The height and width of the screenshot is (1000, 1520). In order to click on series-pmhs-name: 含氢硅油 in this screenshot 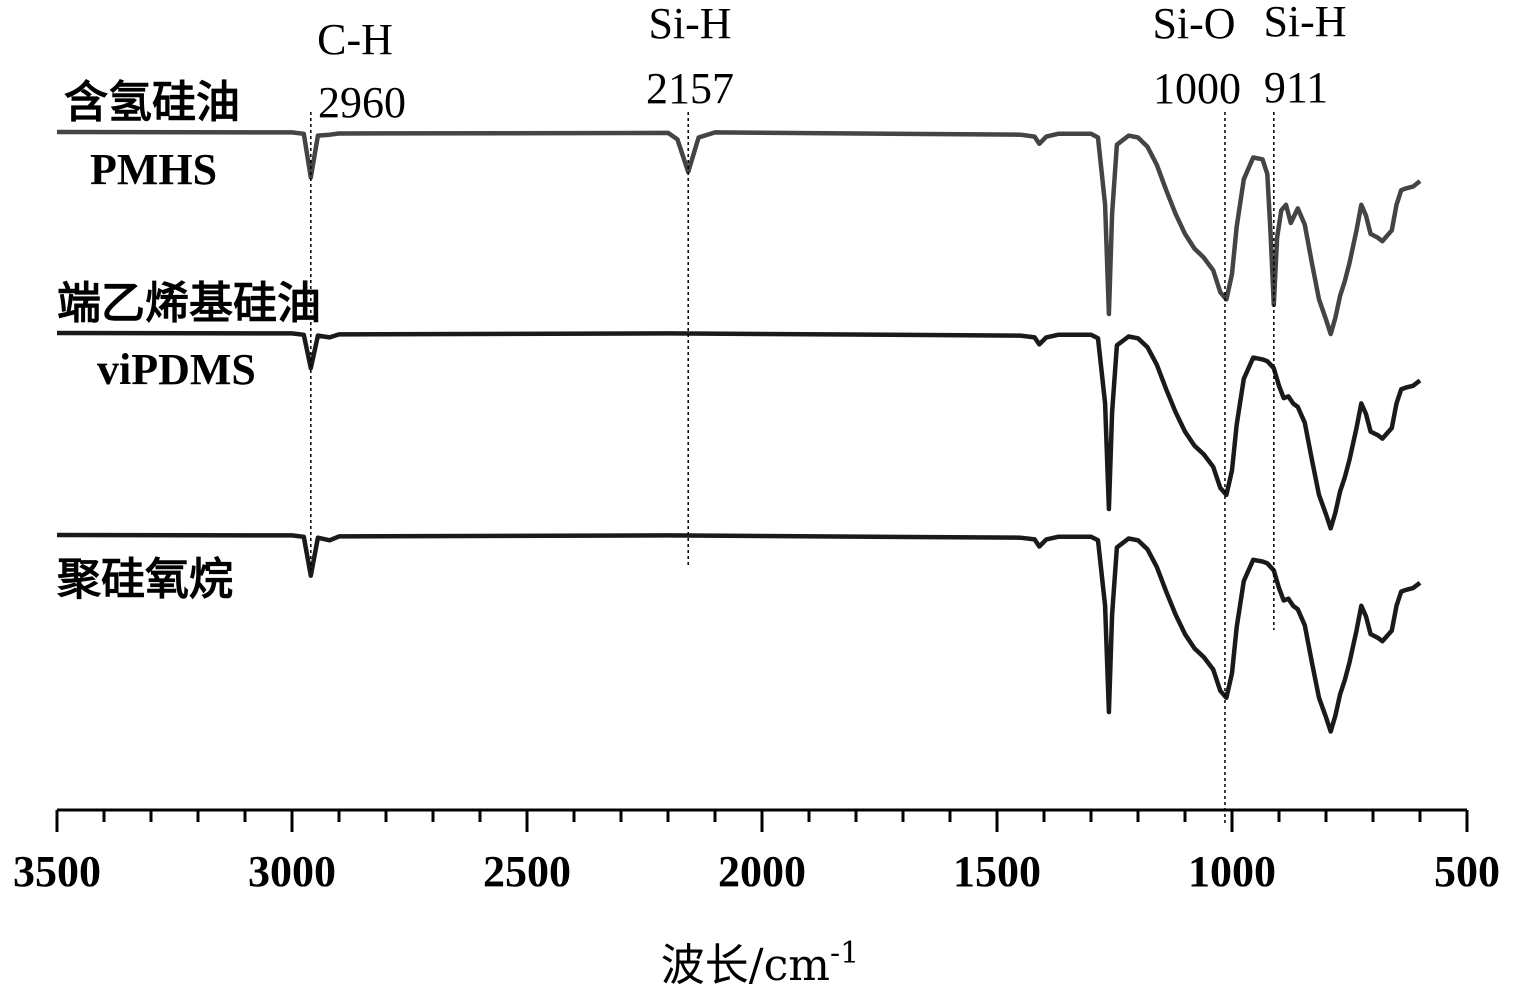, I will do `click(152, 102)`.